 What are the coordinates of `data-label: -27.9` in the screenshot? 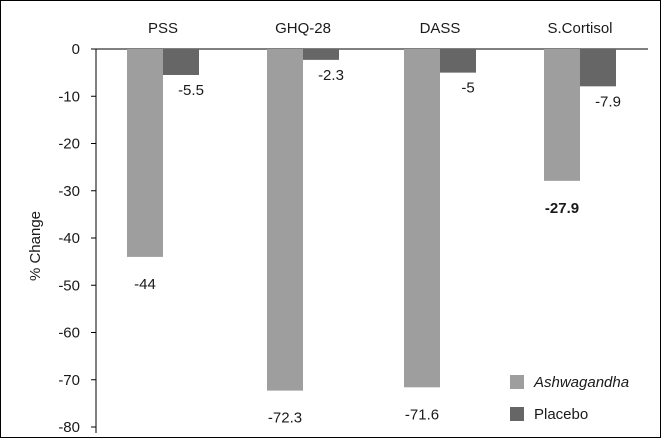 It's located at (562, 208).